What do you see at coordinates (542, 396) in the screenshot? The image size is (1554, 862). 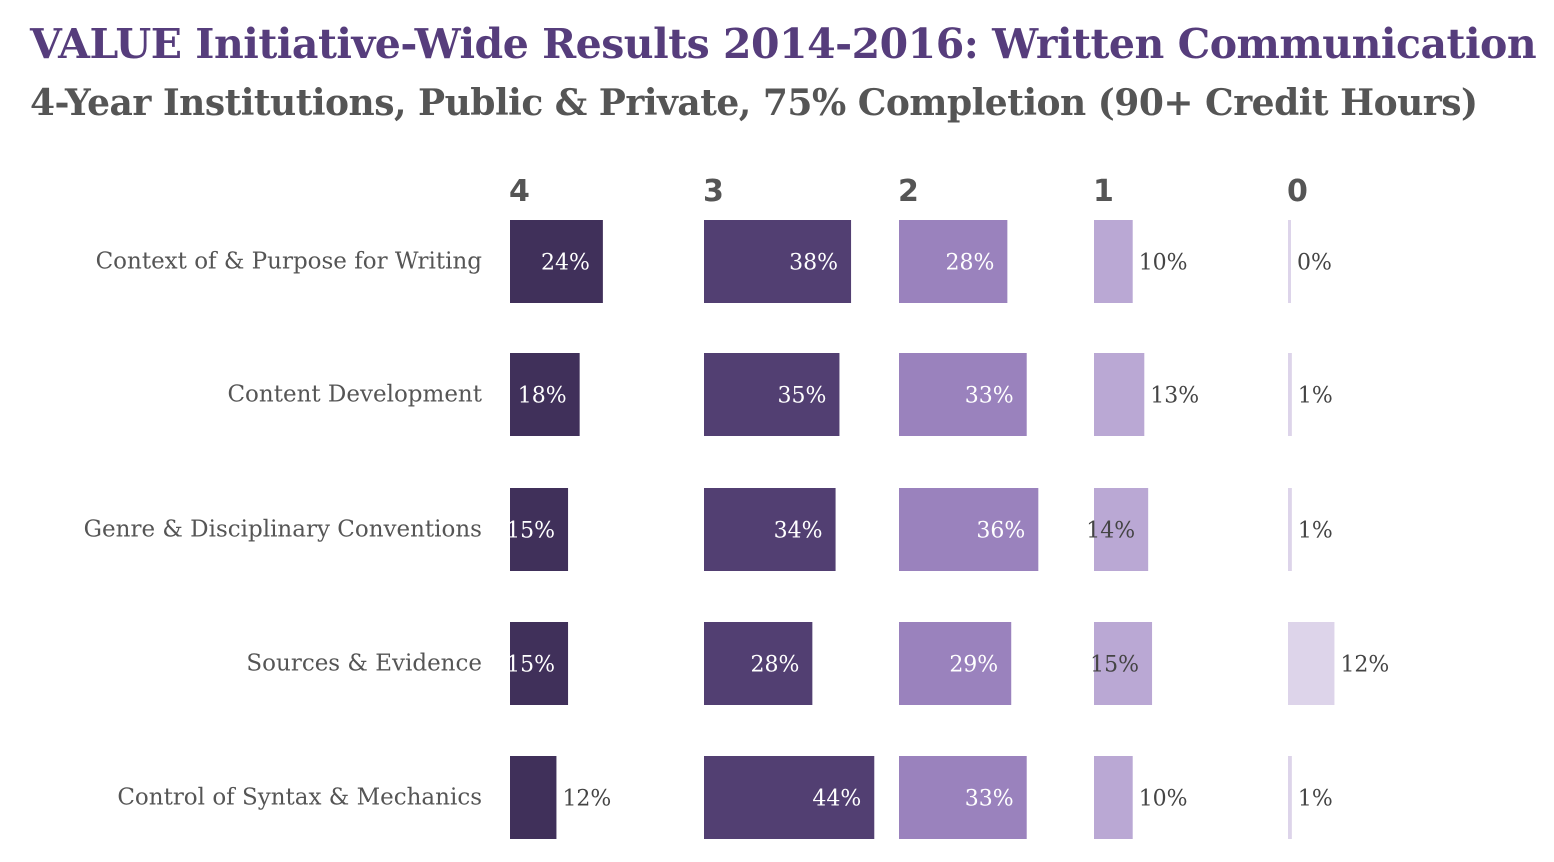 I see `data-label: 18%` at bounding box center [542, 396].